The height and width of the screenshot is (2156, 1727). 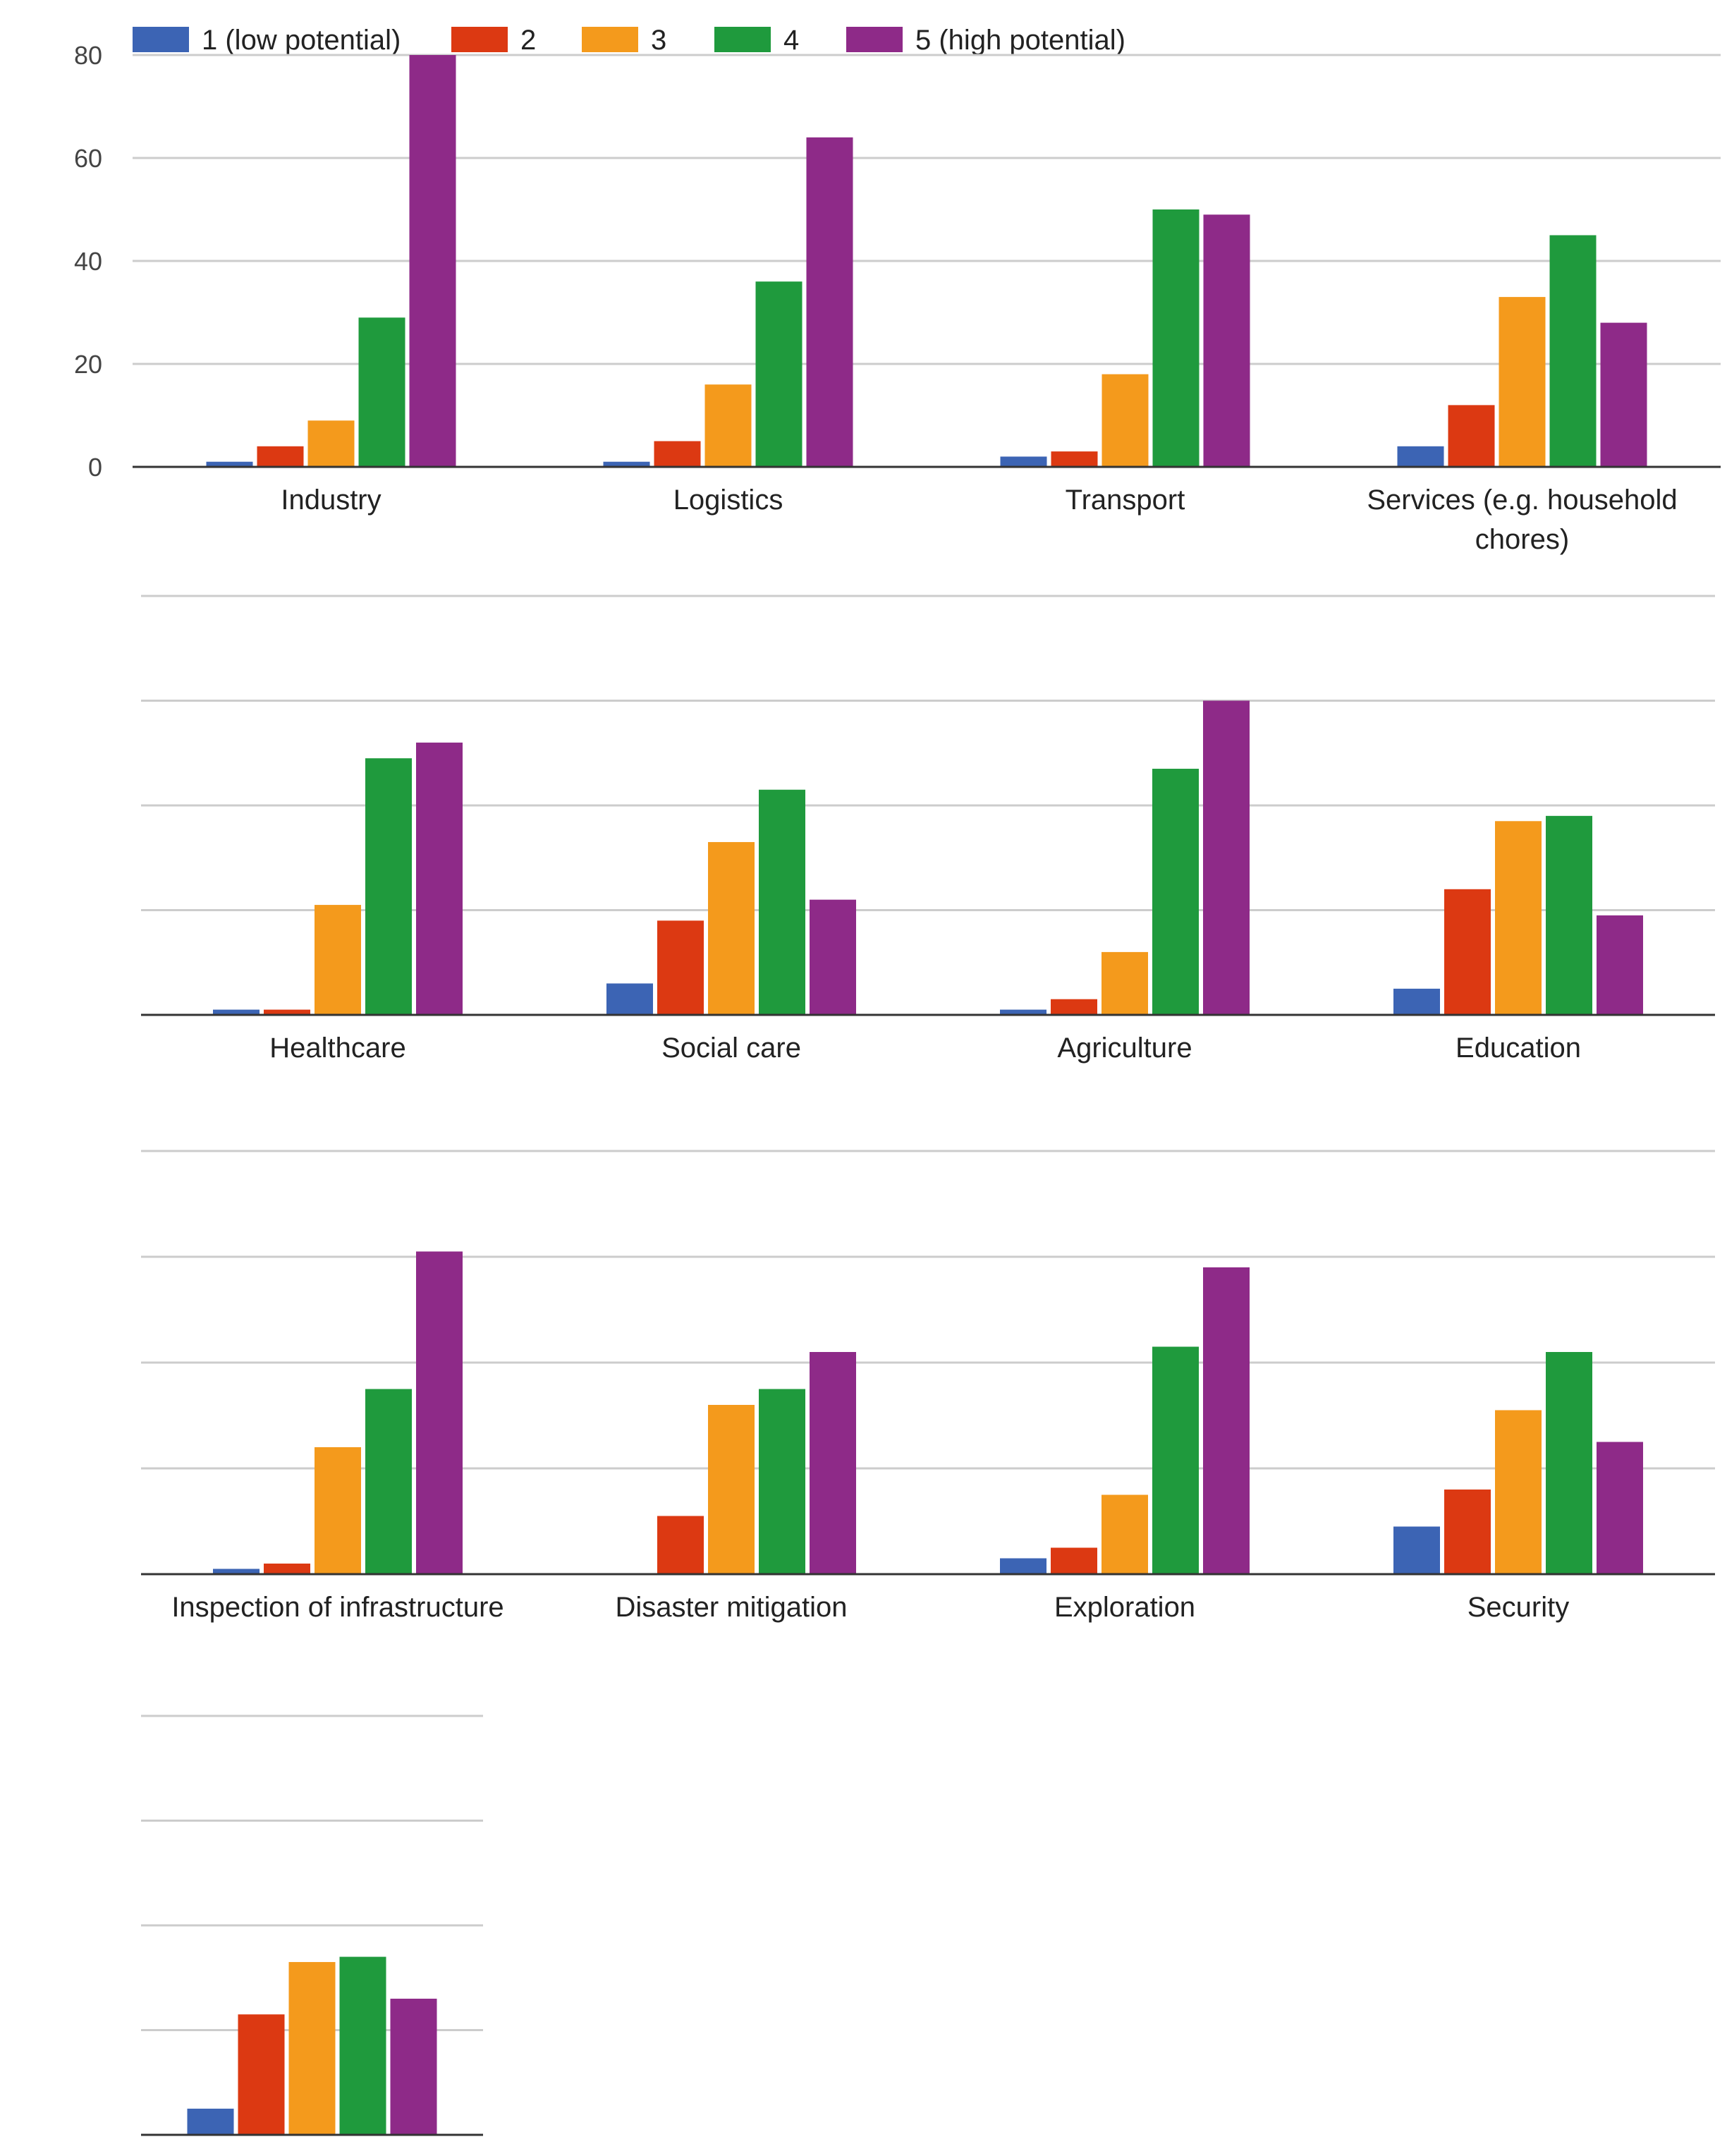 What do you see at coordinates (337, 1437) in the screenshot?
I see `category-group: Inspection of infrastructure` at bounding box center [337, 1437].